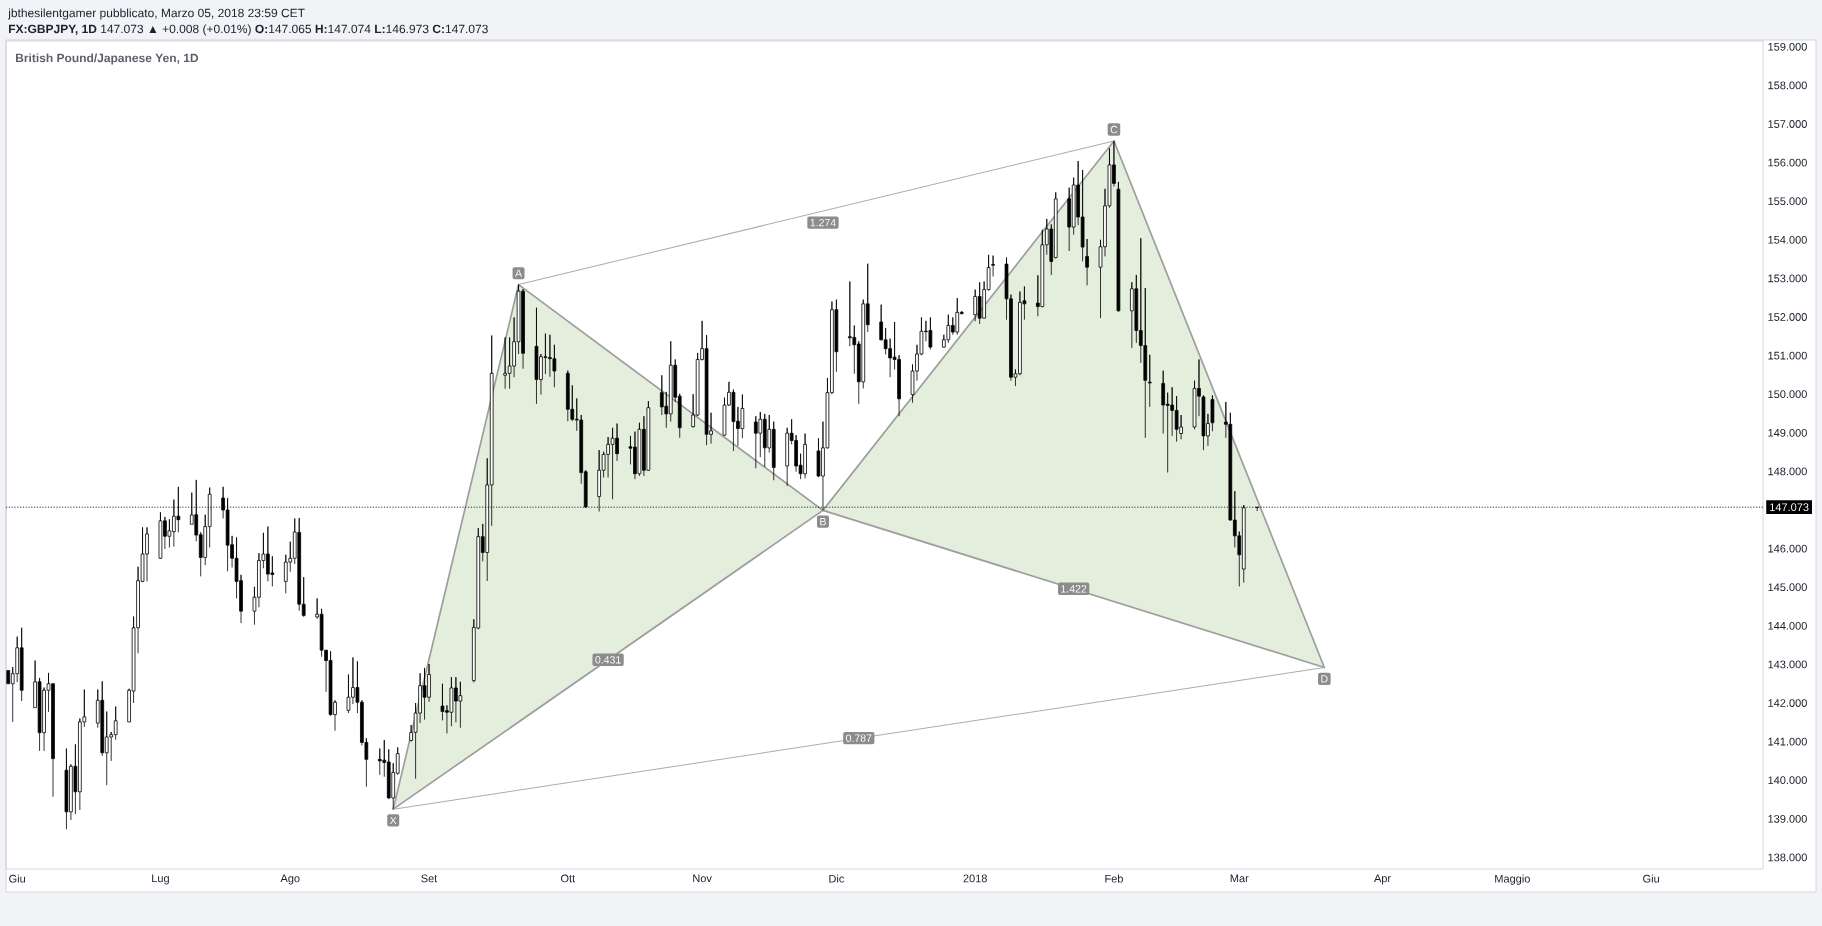  What do you see at coordinates (837, 878) in the screenshot?
I see `x-tick-label: Dic` at bounding box center [837, 878].